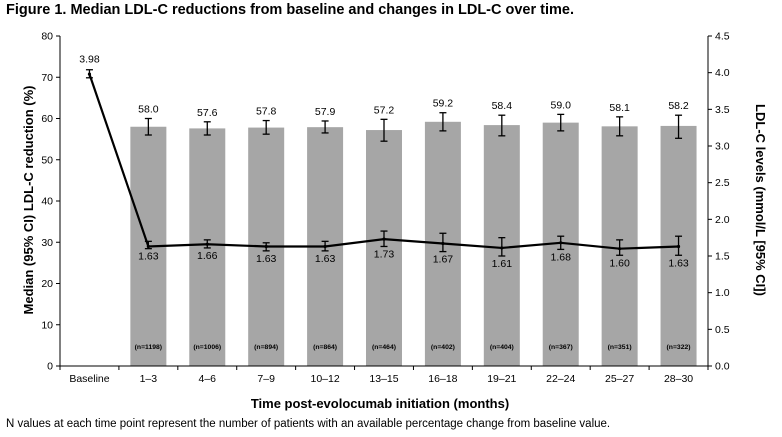 Image resolution: width=782 pixels, height=437 pixels. What do you see at coordinates (89, 379) in the screenshot?
I see `x-tick-label: Baseline` at bounding box center [89, 379].